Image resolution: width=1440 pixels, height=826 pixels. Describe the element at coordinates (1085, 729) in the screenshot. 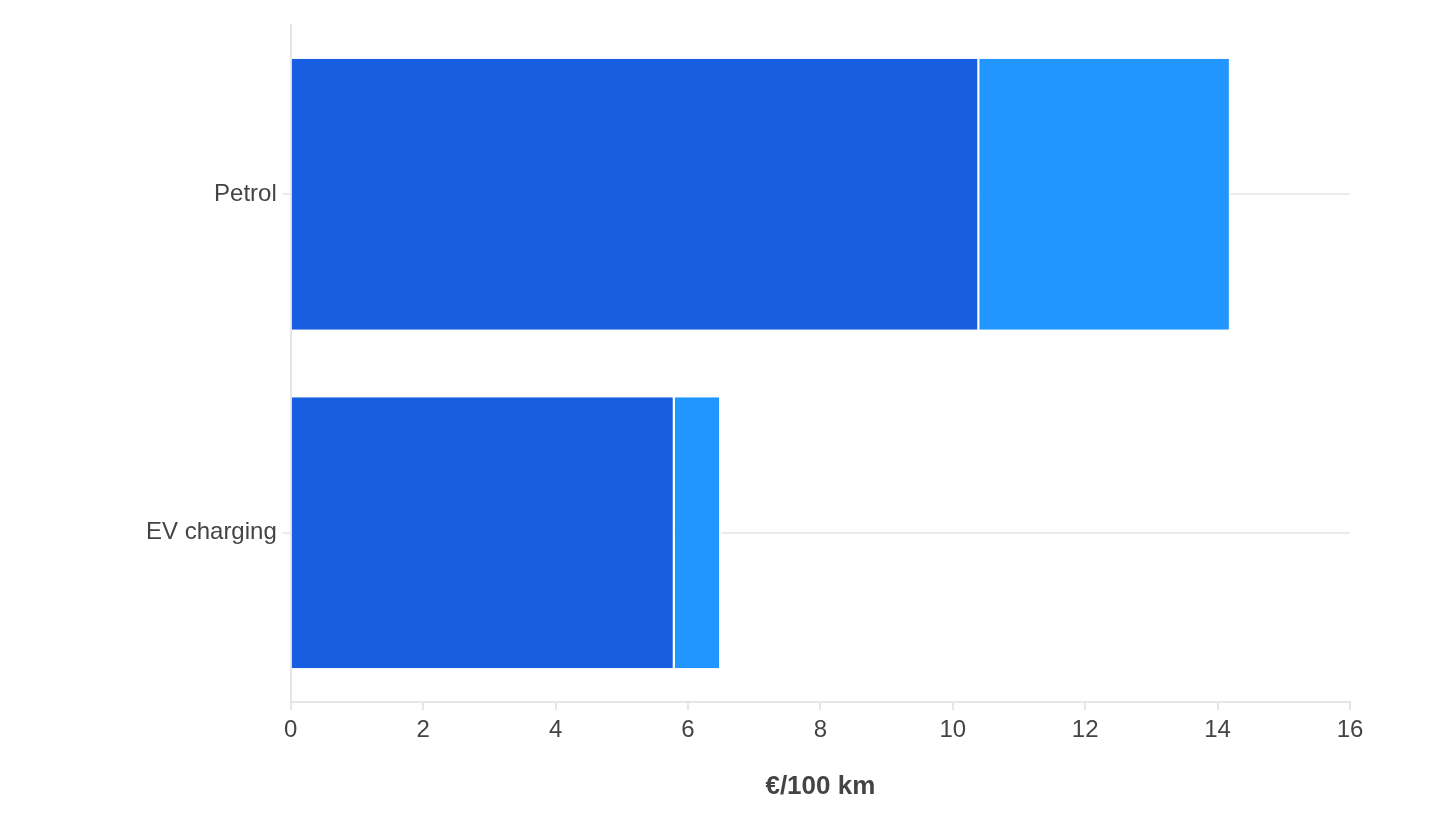

I see `x-tick-label: 12` at that location.